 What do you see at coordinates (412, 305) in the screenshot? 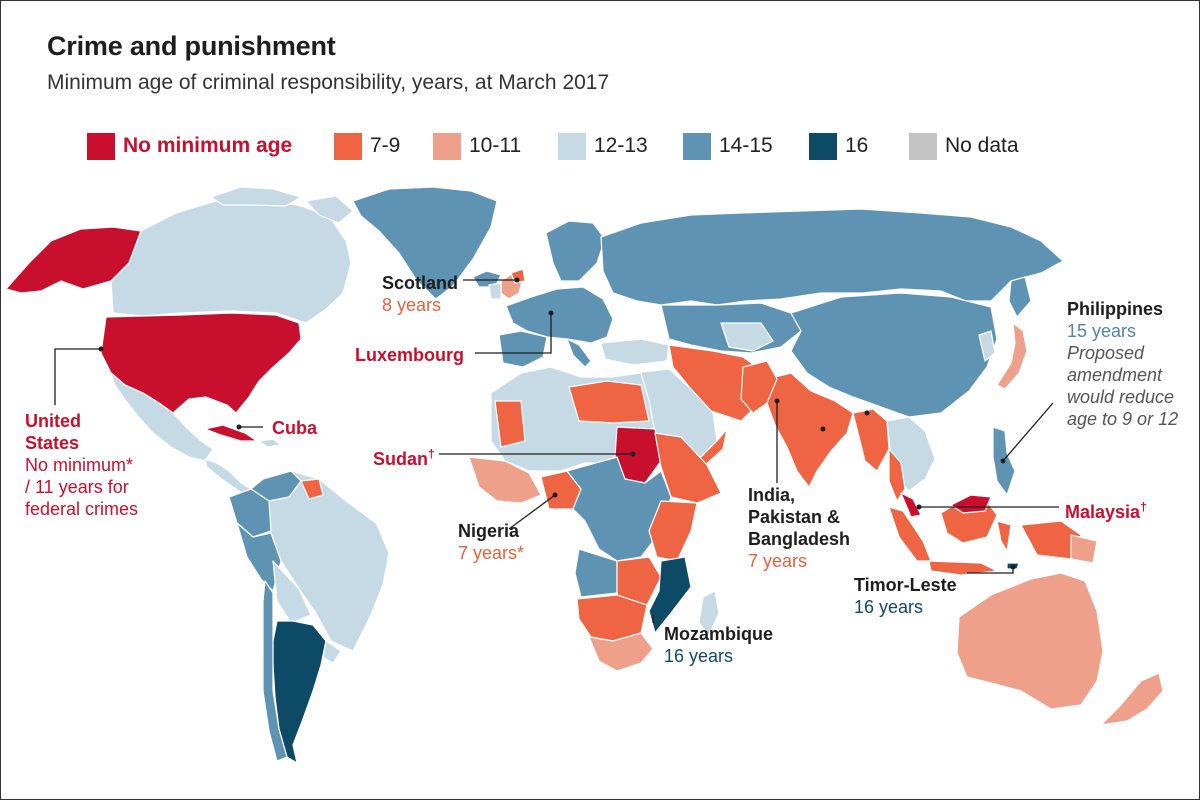
I see `label-scotland-value: 8 years` at bounding box center [412, 305].